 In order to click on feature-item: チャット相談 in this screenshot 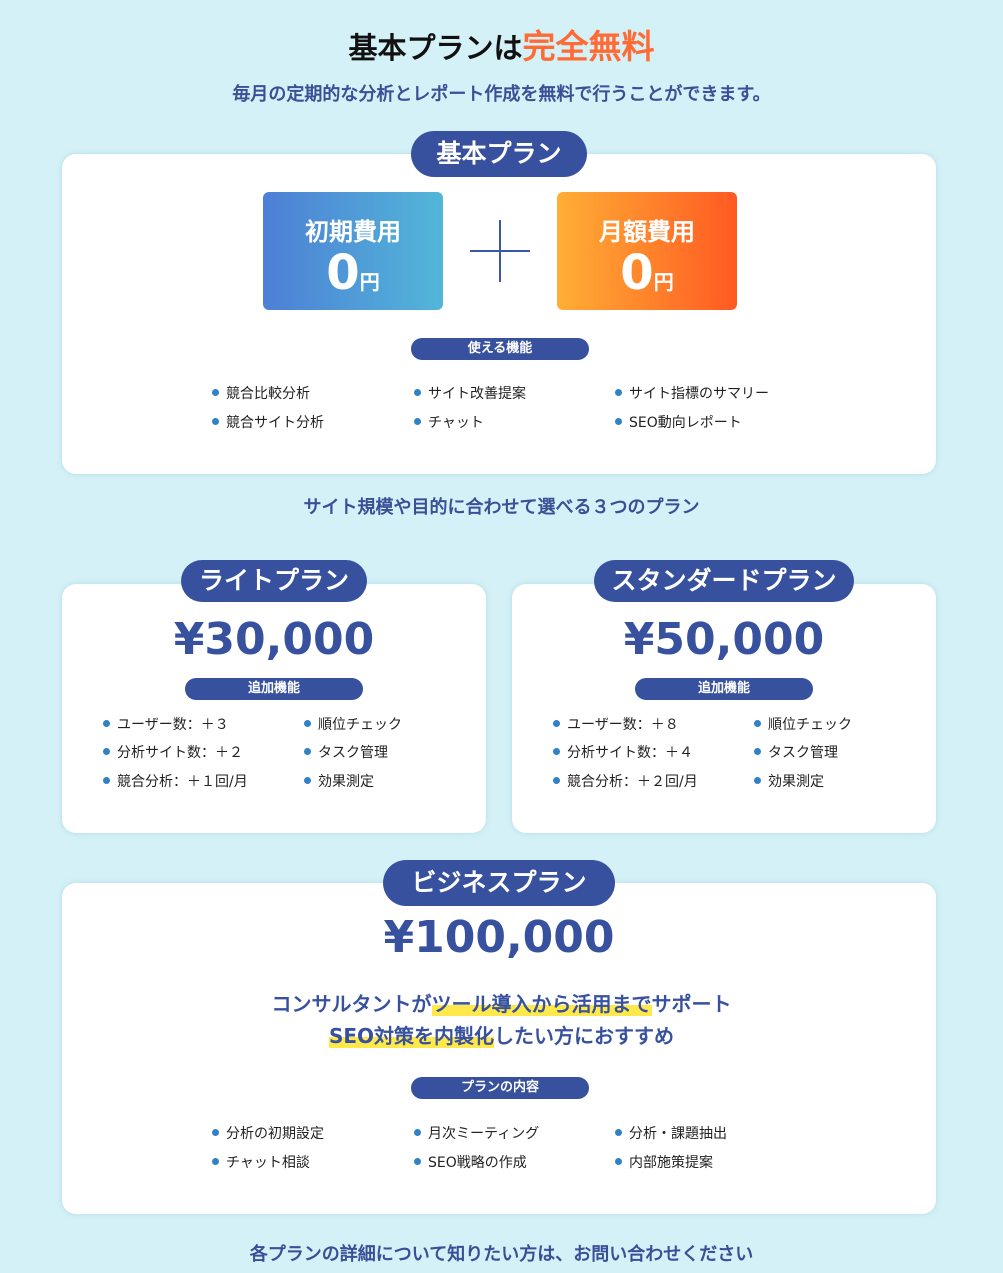, I will do `click(261, 1162)`.